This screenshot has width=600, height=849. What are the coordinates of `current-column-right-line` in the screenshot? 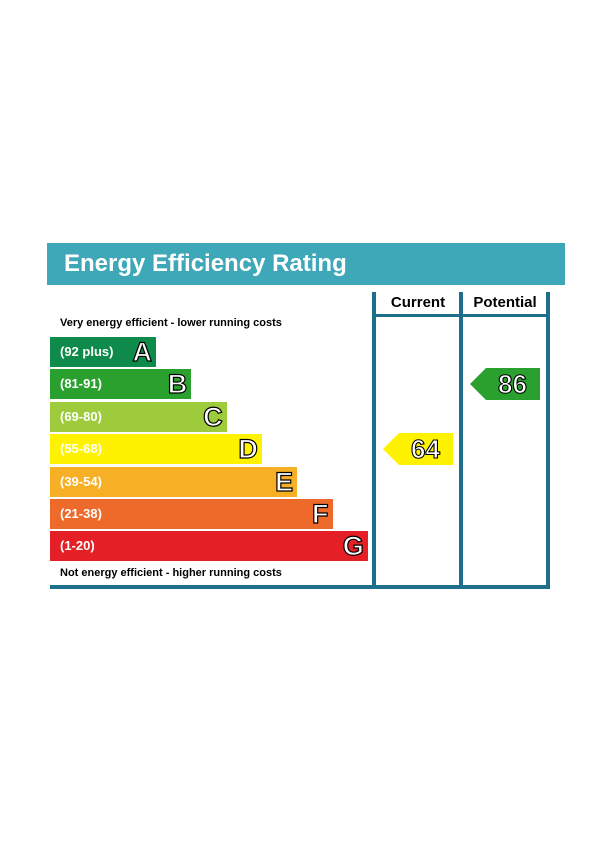 It's located at (461, 440).